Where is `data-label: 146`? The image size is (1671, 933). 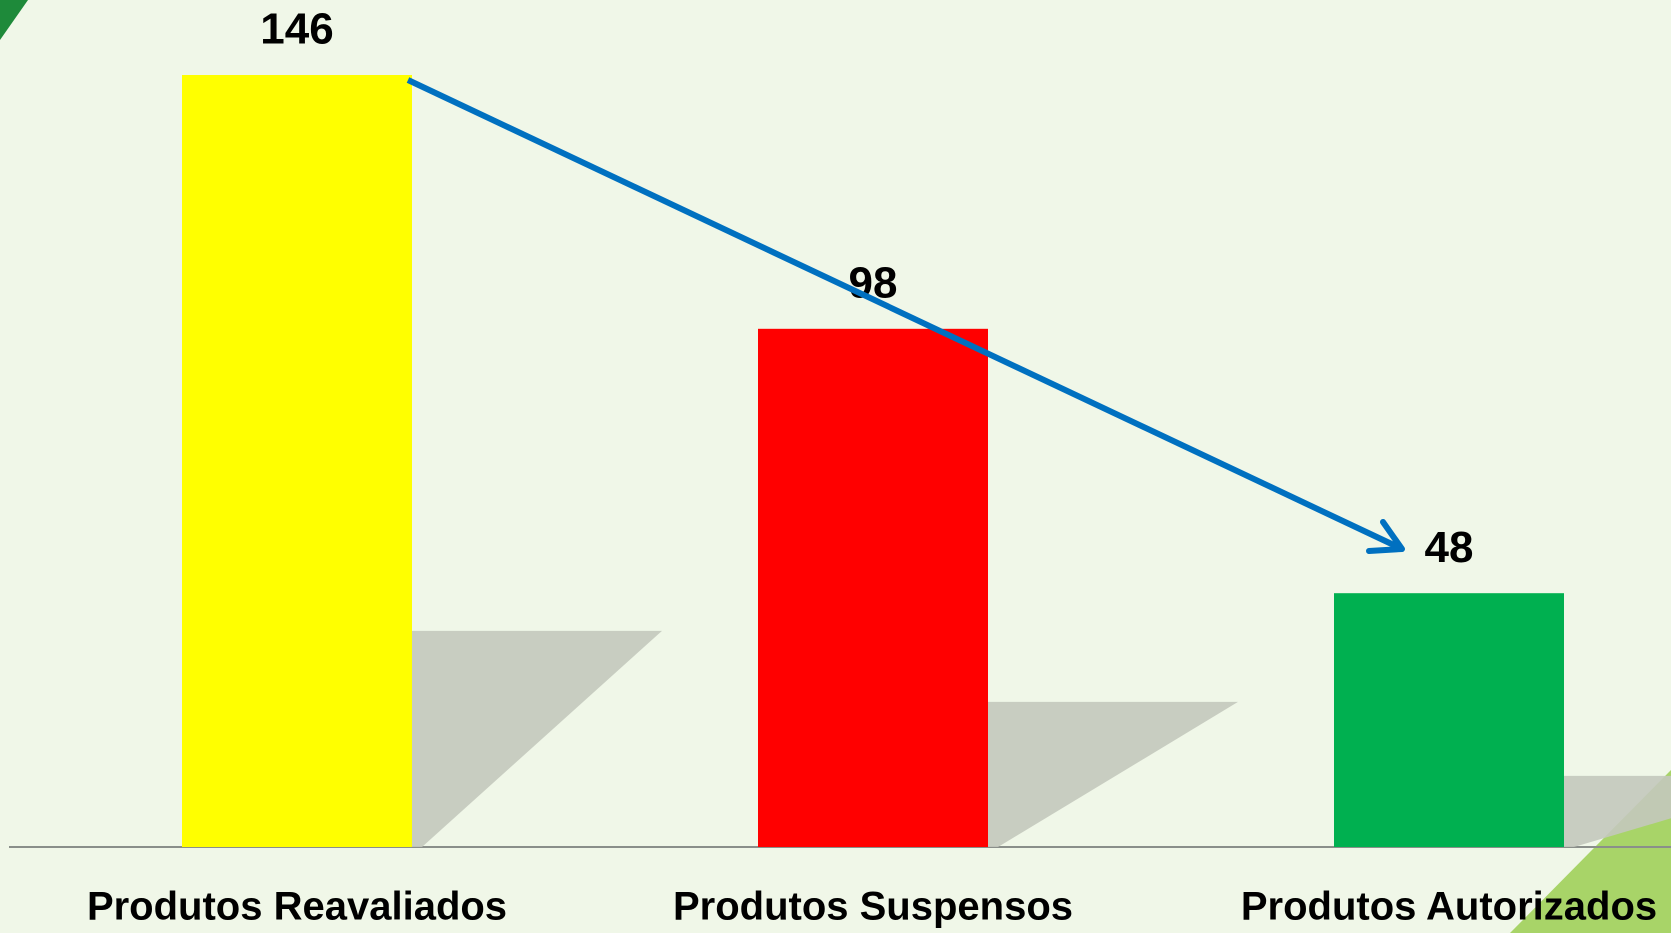 data-label: 146 is located at coordinates (296, 29).